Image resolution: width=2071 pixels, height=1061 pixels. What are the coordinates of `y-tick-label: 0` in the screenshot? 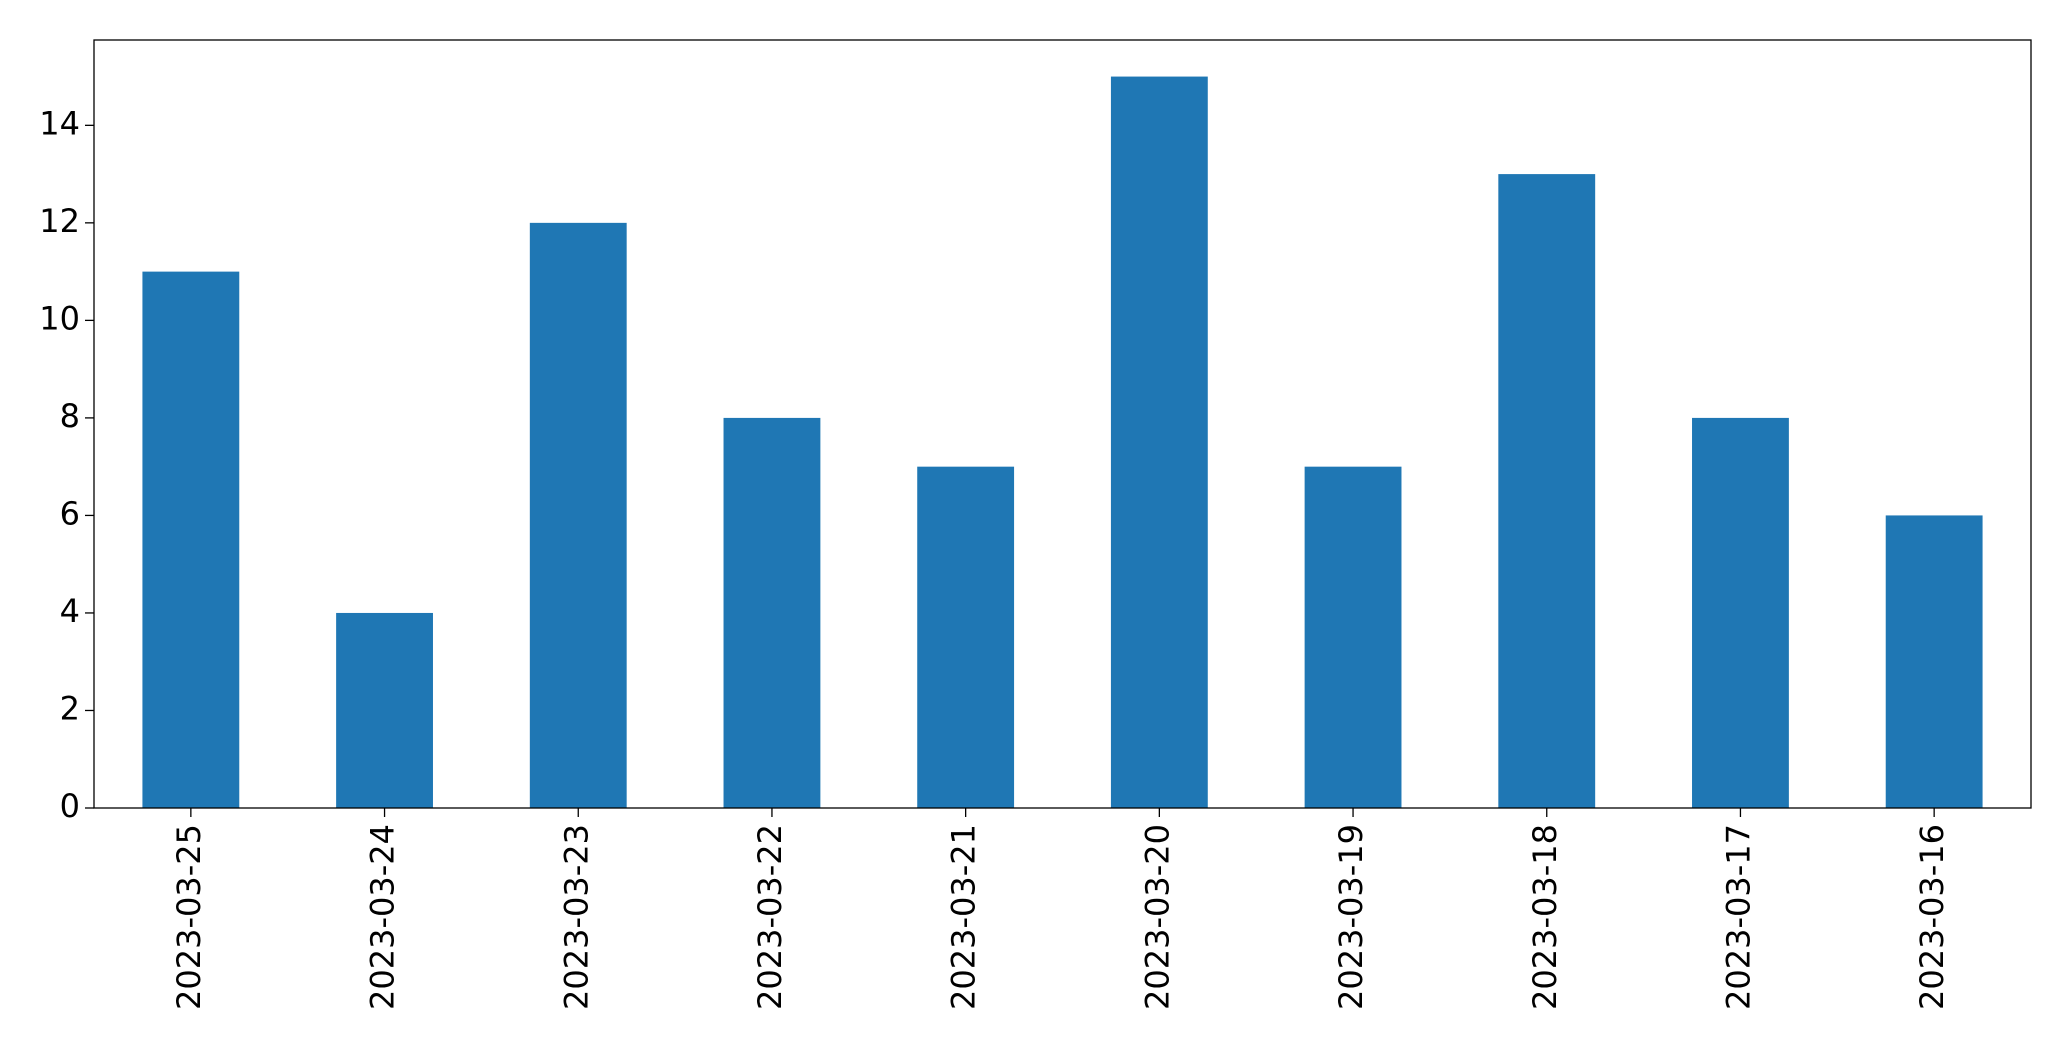 It's located at (70, 806).